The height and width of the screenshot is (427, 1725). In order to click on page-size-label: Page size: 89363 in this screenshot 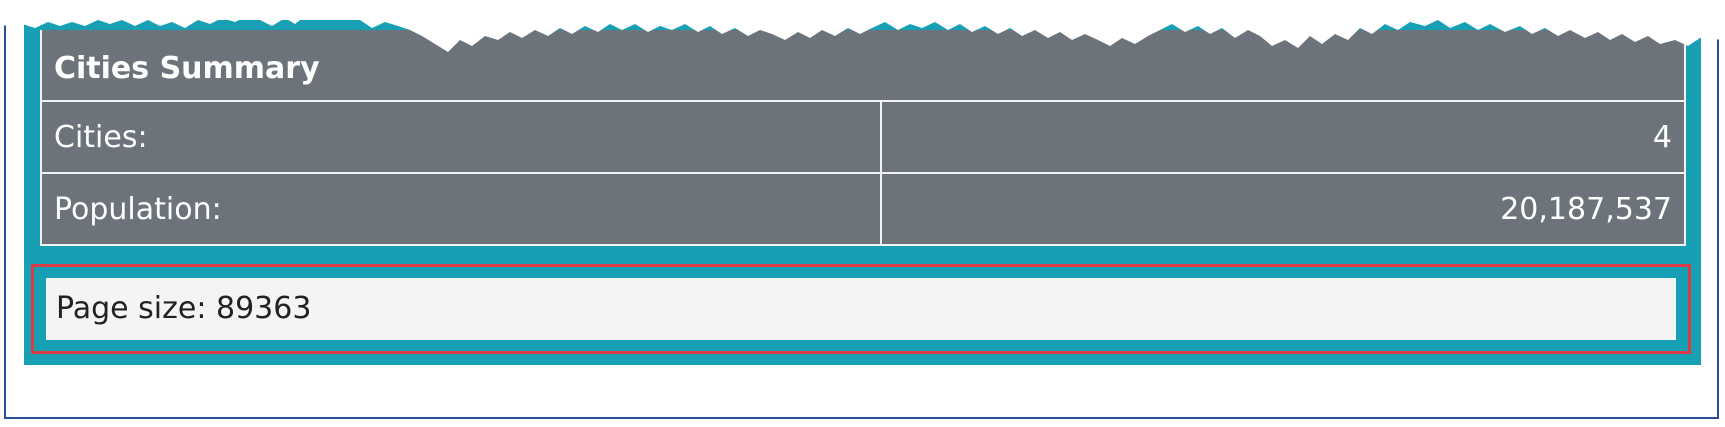, I will do `click(861, 309)`.